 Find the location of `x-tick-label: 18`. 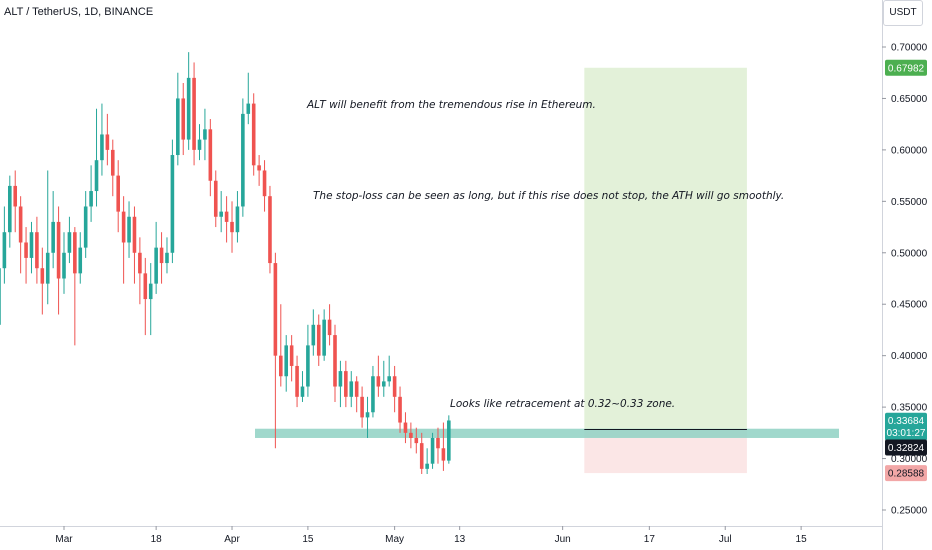

x-tick-label: 18 is located at coordinates (157, 539).